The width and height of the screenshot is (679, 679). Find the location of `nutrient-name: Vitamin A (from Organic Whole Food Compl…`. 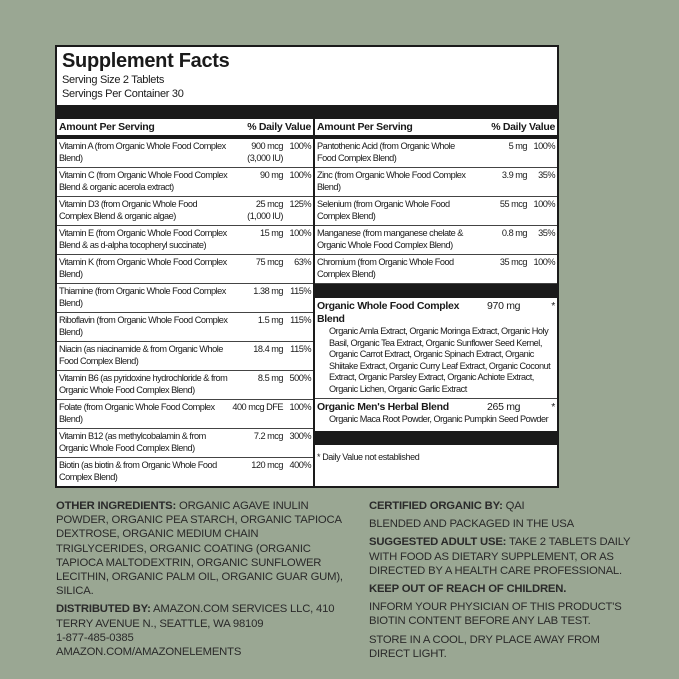

nutrient-name: Vitamin A (from Organic Whole Food Compl… is located at coordinates (142, 152).